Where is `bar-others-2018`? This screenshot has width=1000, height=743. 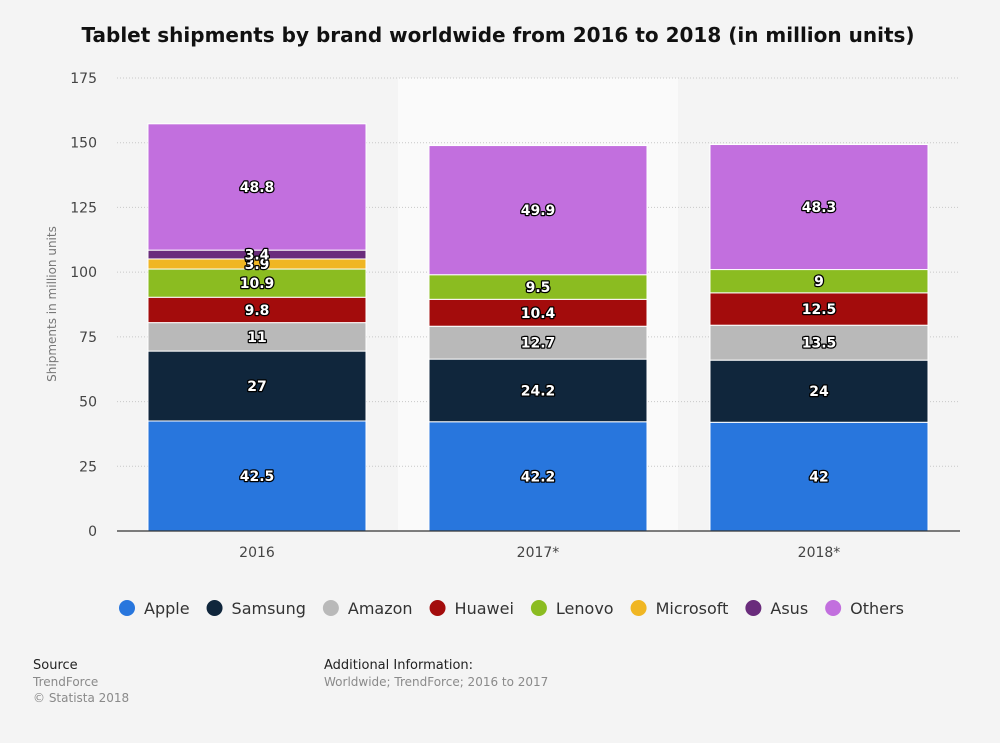
bar-others-2018 is located at coordinates (819, 207).